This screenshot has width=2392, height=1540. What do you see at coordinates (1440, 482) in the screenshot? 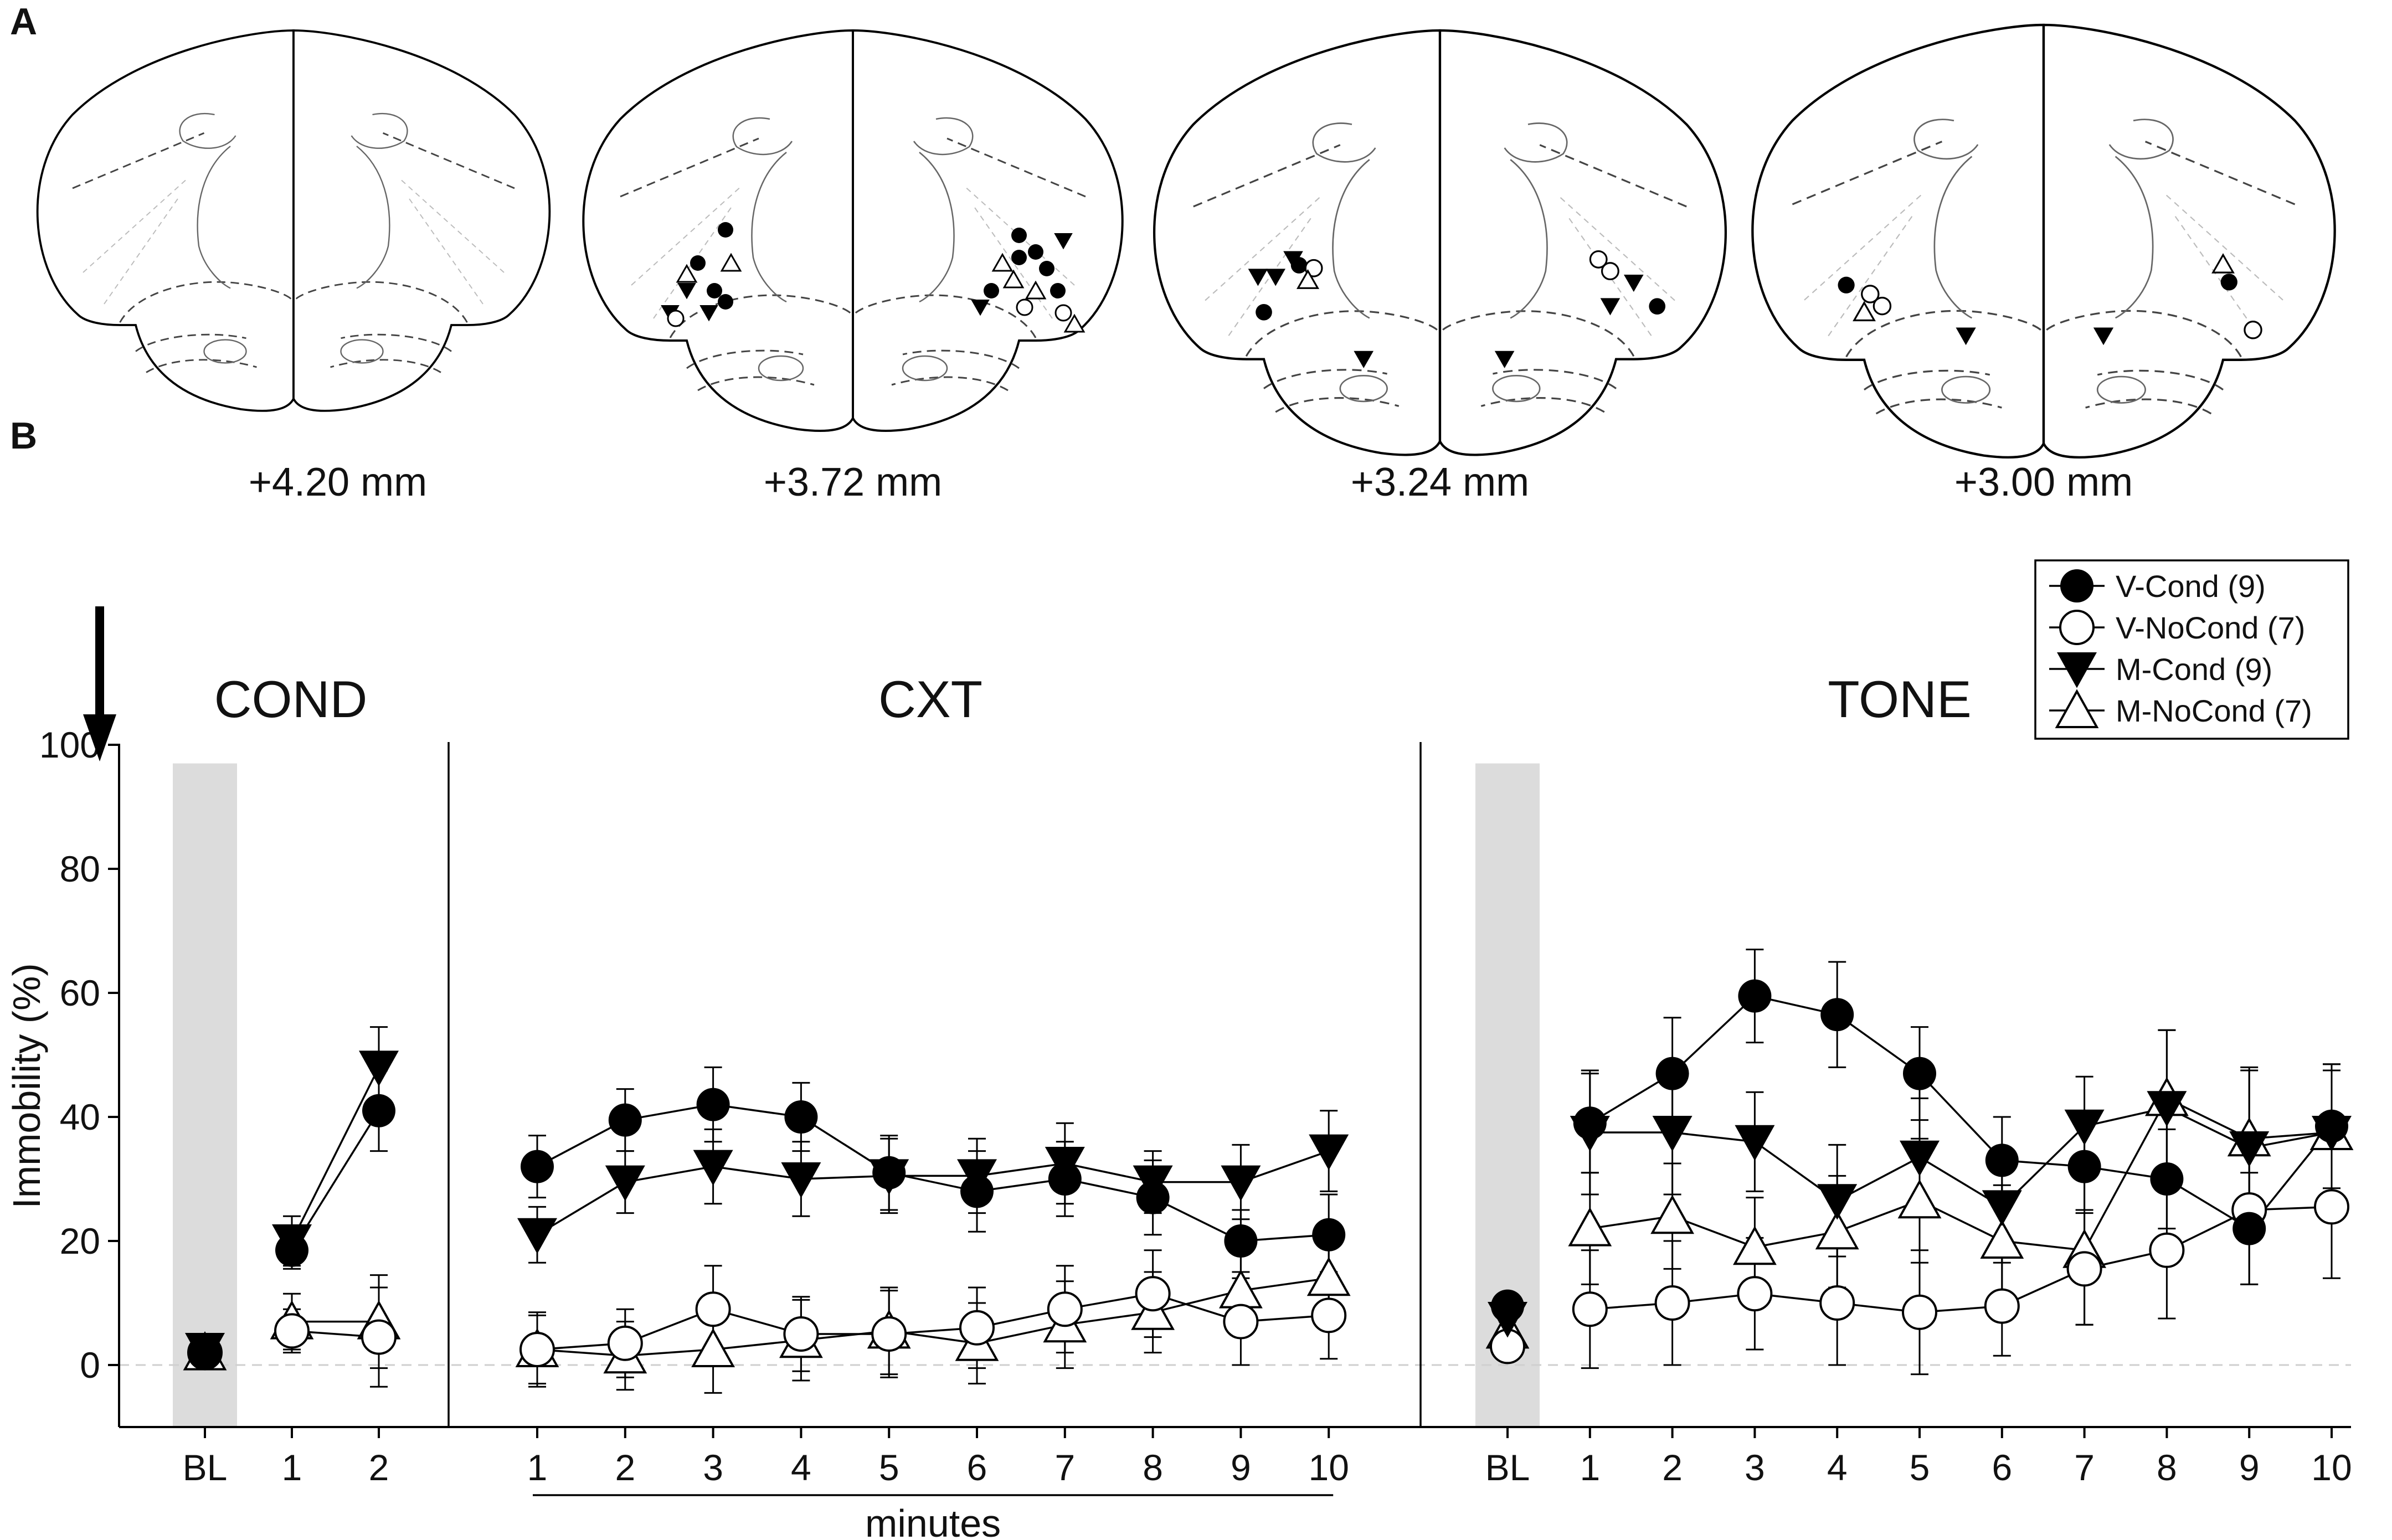
I see `section-coordinate-label: +3.24 mm` at bounding box center [1440, 482].